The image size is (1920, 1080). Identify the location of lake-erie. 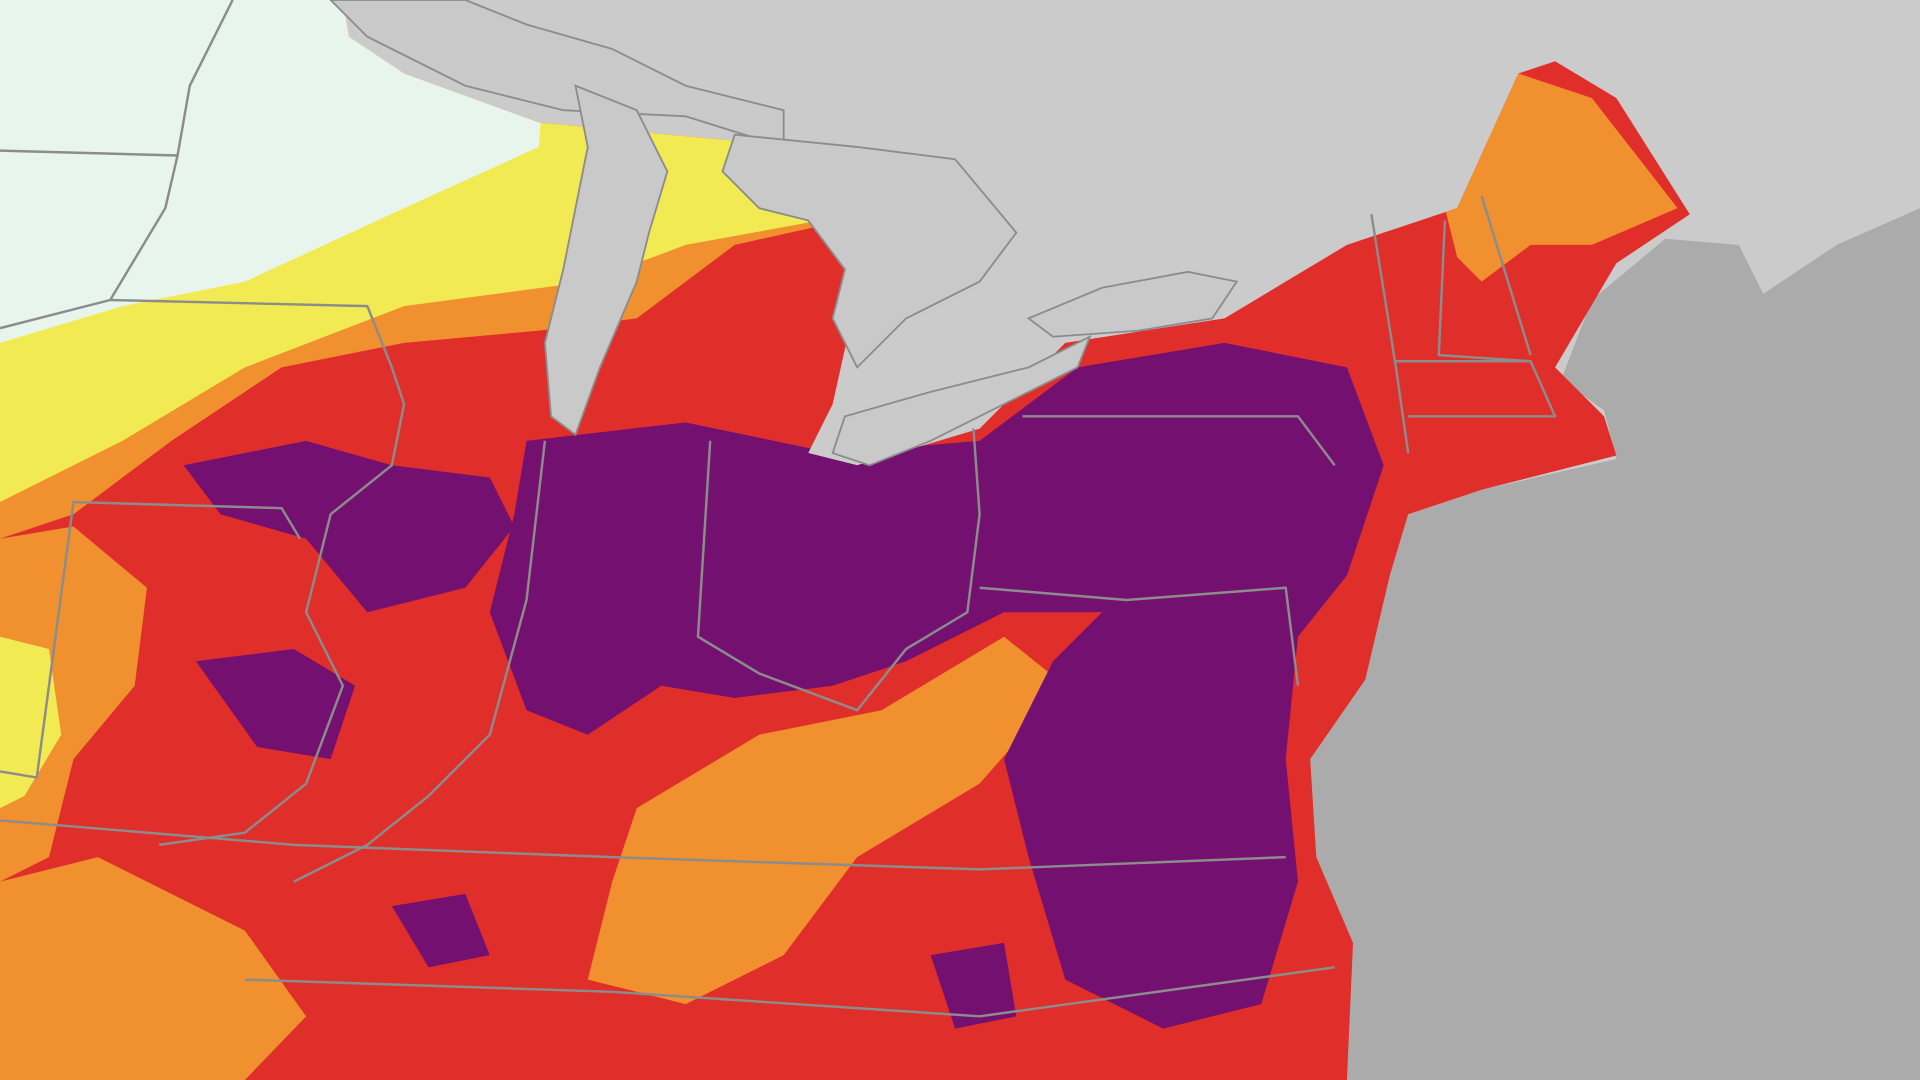
(961, 400).